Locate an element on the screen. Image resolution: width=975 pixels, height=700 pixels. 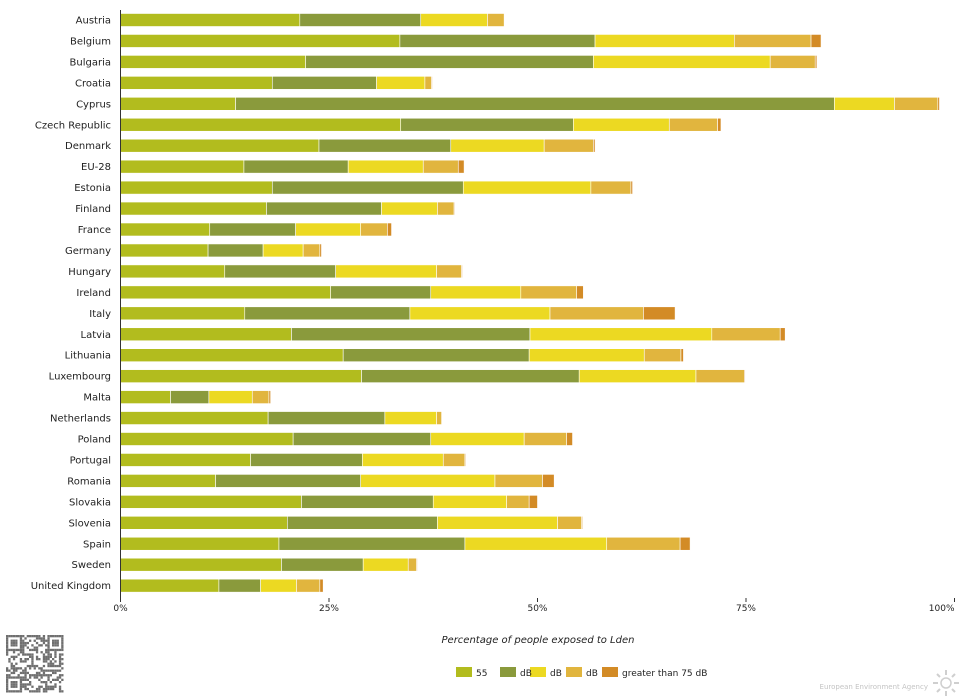
legend-label-series-1: dB is located at coordinates (526, 674).